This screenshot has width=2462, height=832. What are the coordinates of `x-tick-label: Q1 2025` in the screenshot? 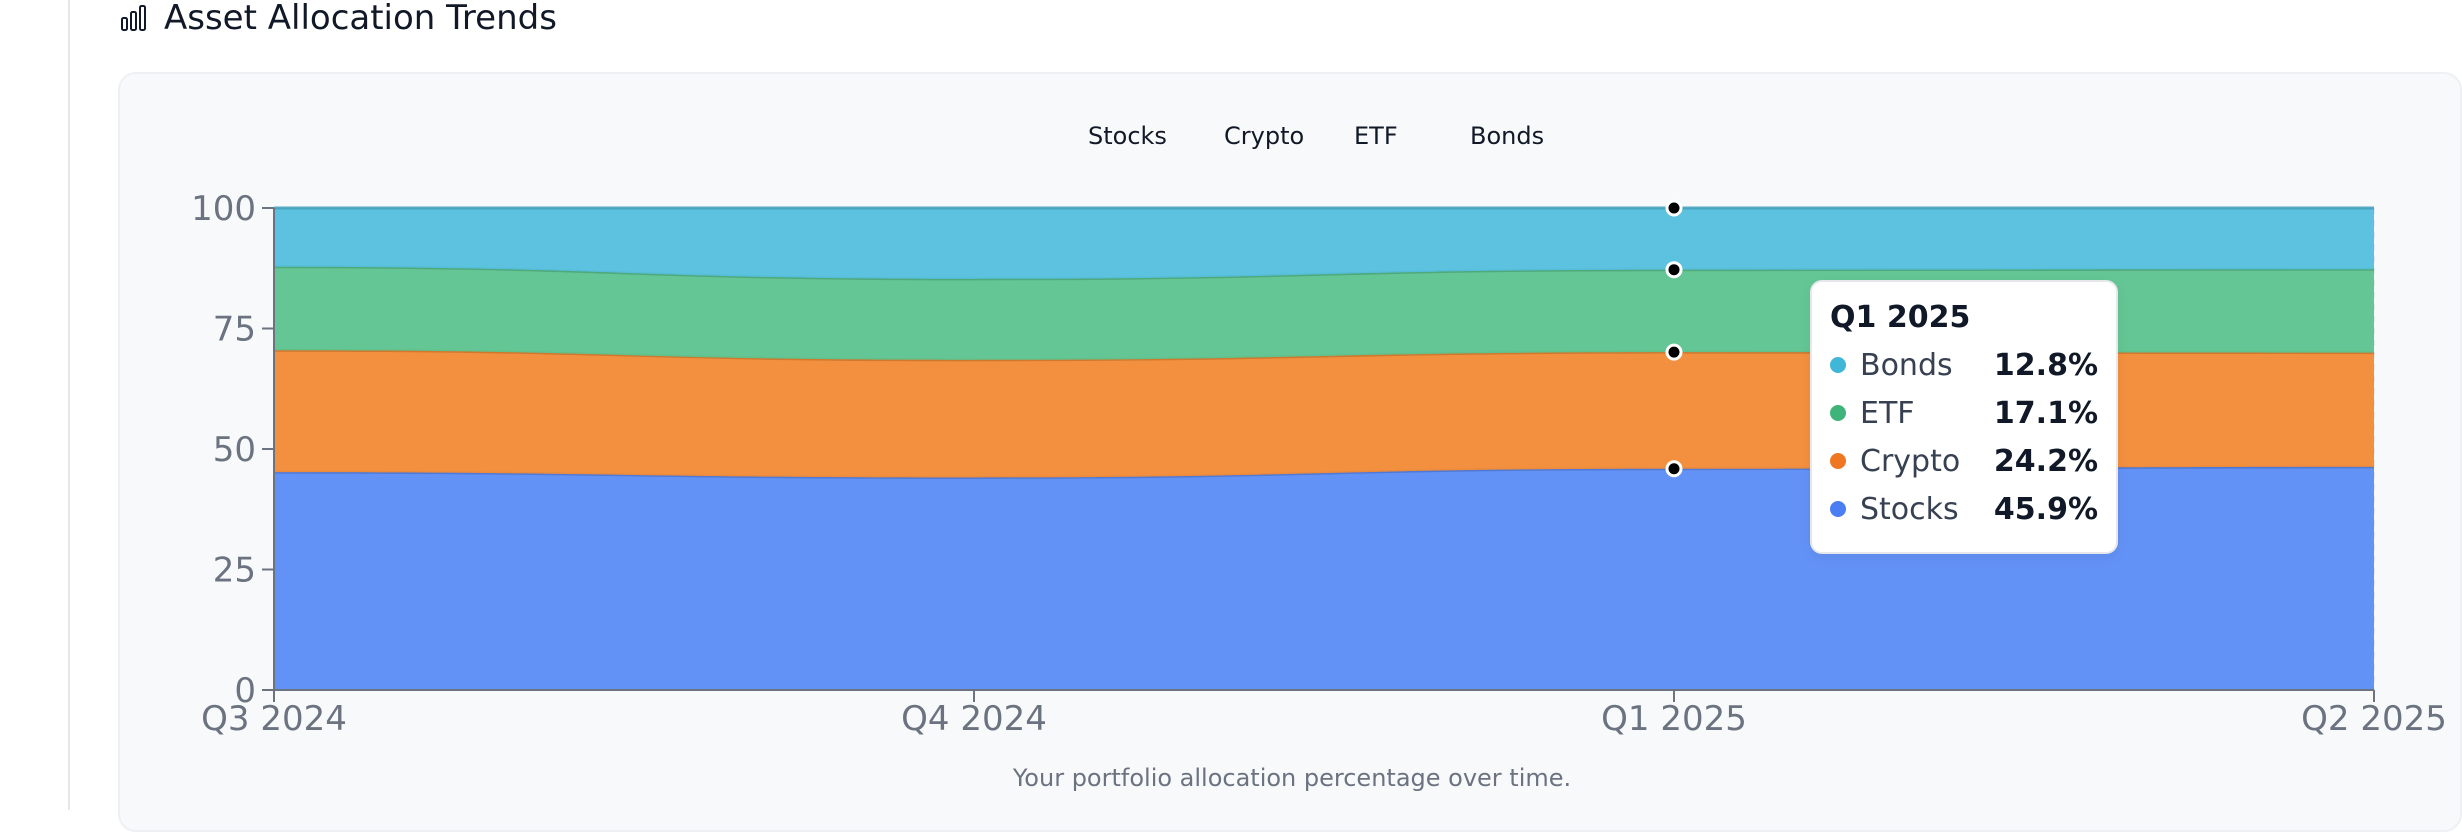 It's located at (1674, 719).